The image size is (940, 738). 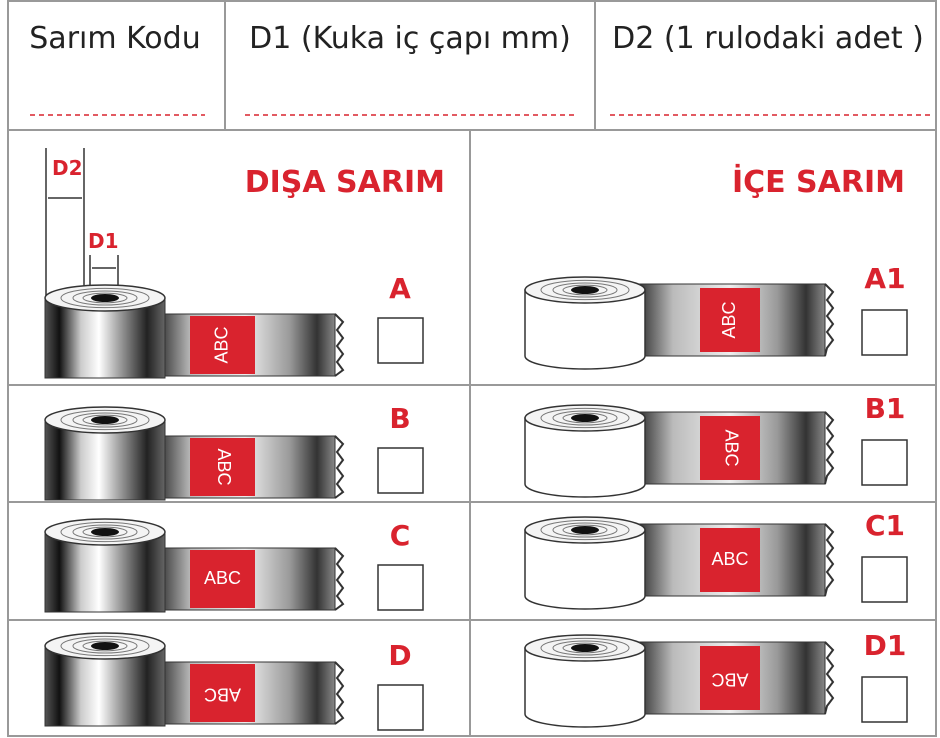 I want to click on option-code: C1, so click(x=885, y=525).